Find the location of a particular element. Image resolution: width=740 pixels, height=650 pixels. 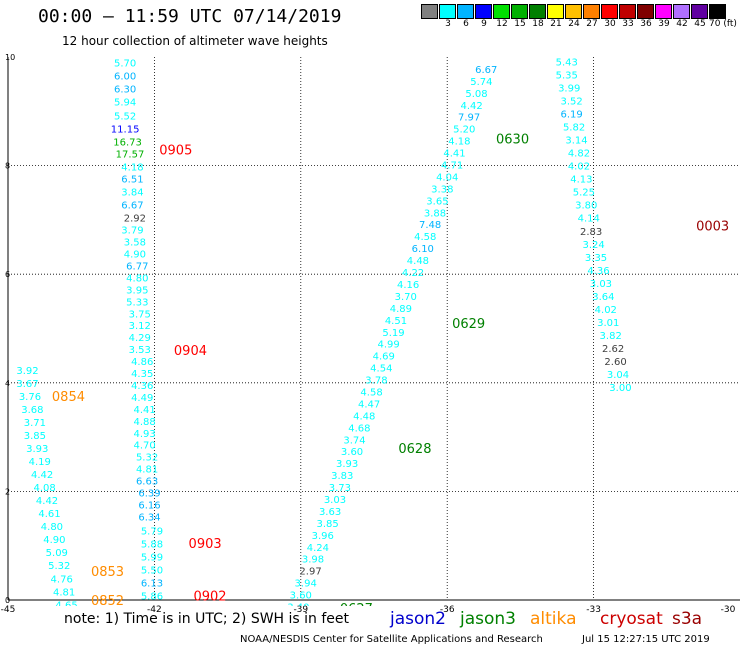

pass-label: 0902 is located at coordinates (209, 597).